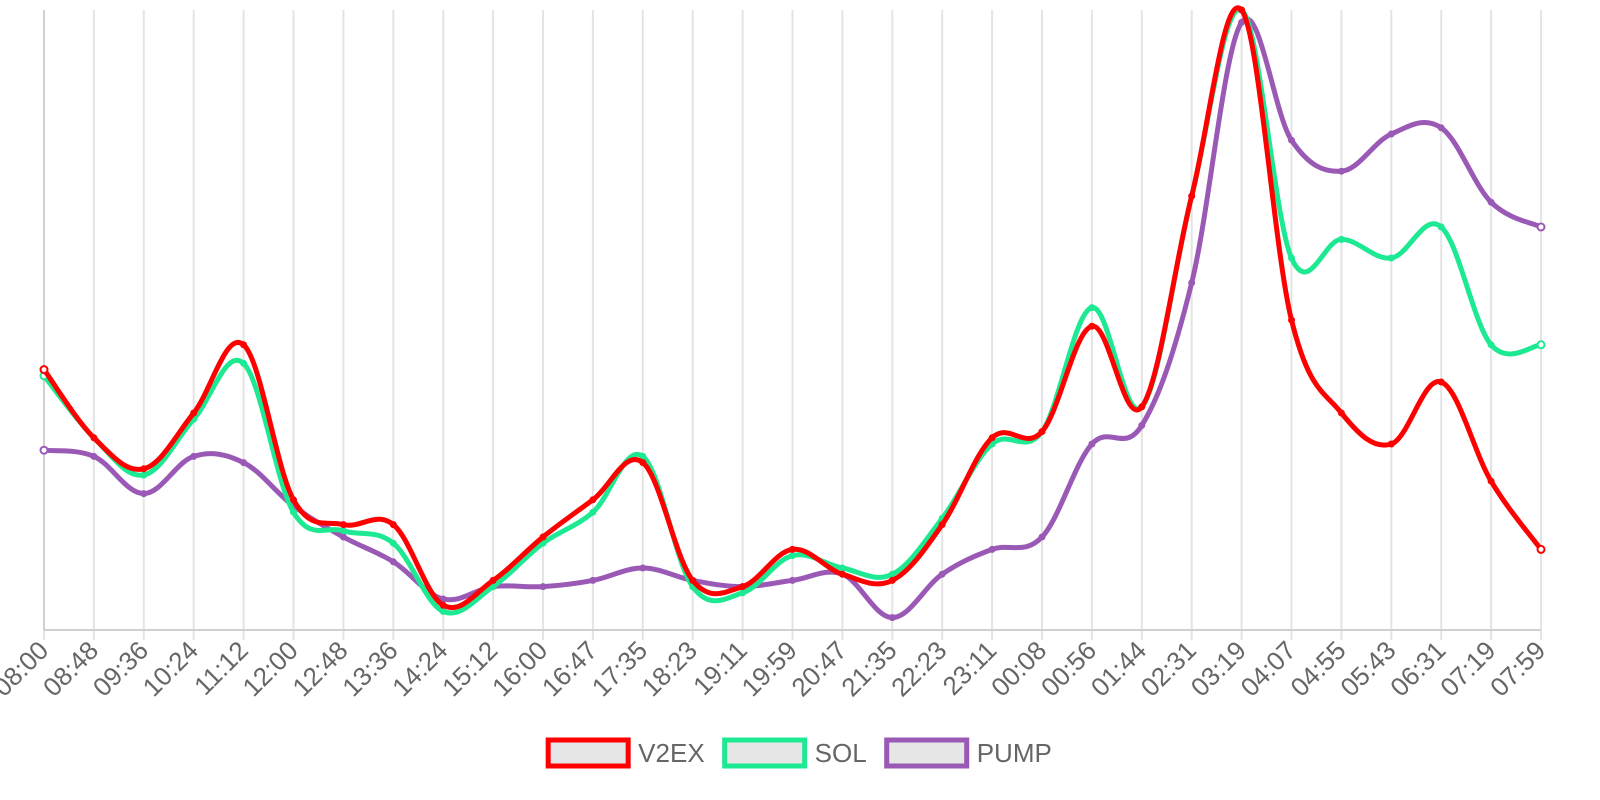 The width and height of the screenshot is (1600, 800). I want to click on x-tick-label: 04:07, so click(1268, 668).